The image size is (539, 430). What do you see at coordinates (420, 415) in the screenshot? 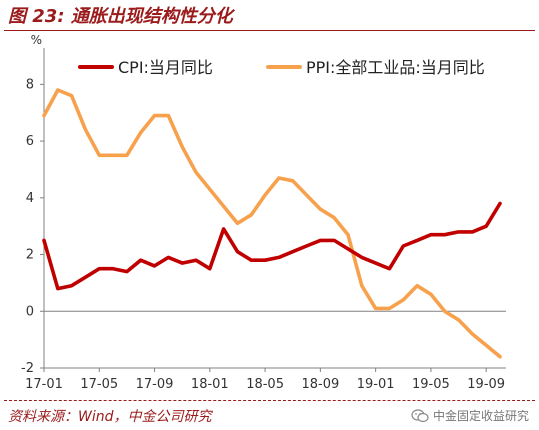
I see `wechat-icon` at bounding box center [420, 415].